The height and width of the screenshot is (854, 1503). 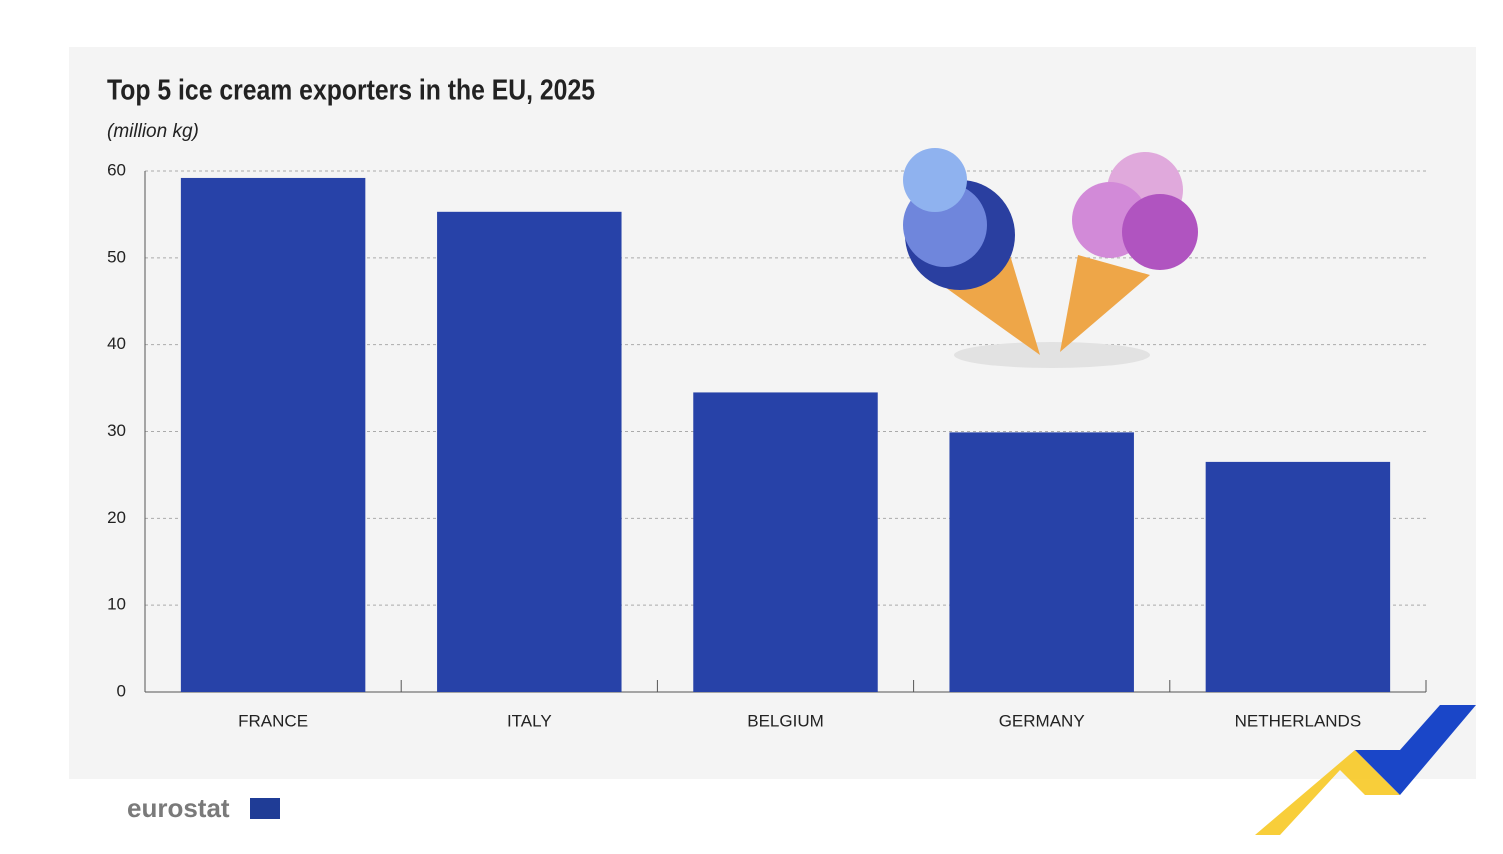 What do you see at coordinates (116, 604) in the screenshot?
I see `y-tick-label: 10` at bounding box center [116, 604].